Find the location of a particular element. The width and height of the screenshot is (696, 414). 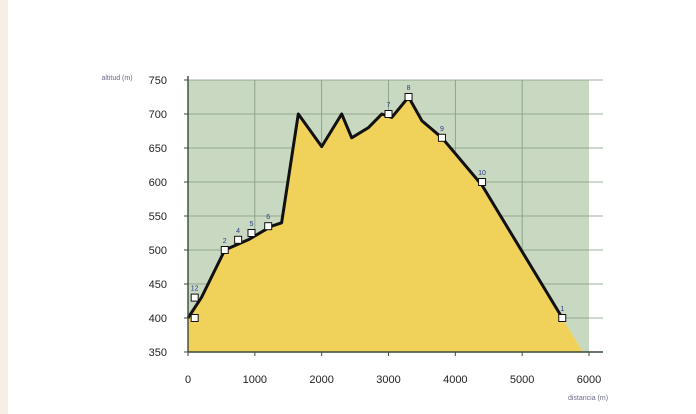

x-tick-label: 5000 is located at coordinates (522, 380).